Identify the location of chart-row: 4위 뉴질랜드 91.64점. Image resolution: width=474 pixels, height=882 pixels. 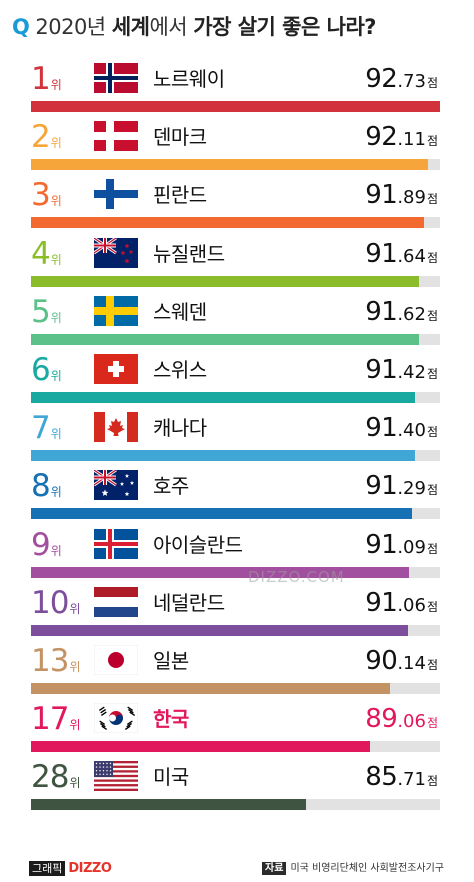
(237, 260).